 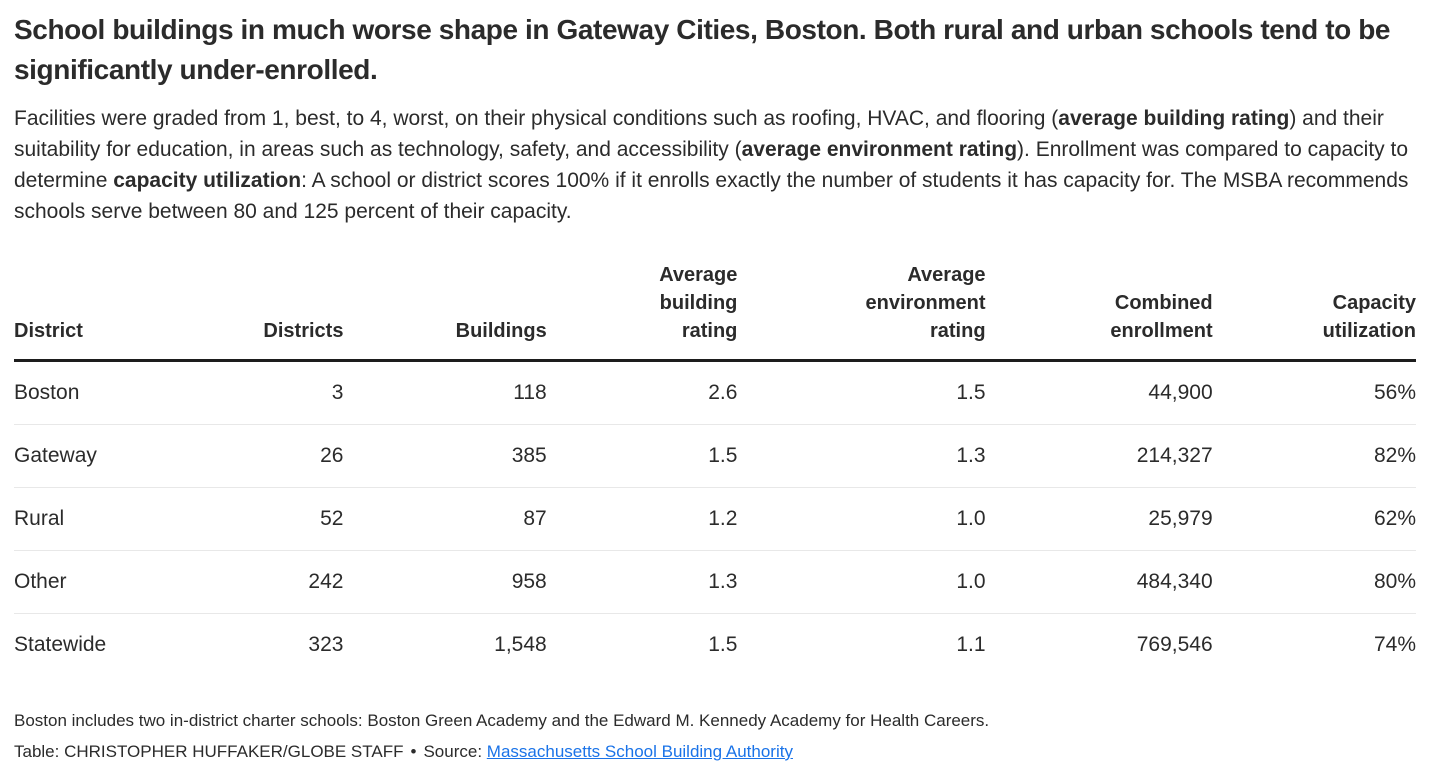 What do you see at coordinates (1314, 519) in the screenshot?
I see `cell-capacity-utilization: 62%` at bounding box center [1314, 519].